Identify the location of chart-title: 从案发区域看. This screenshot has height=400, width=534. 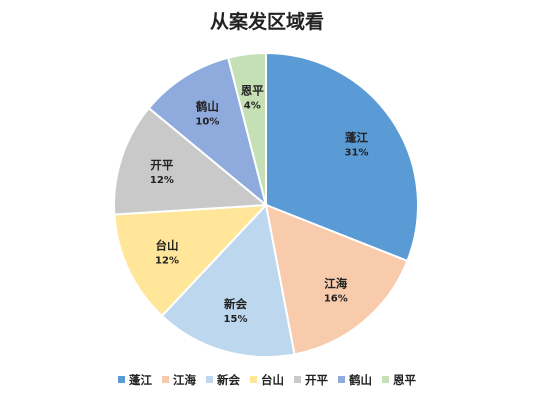
(267, 21).